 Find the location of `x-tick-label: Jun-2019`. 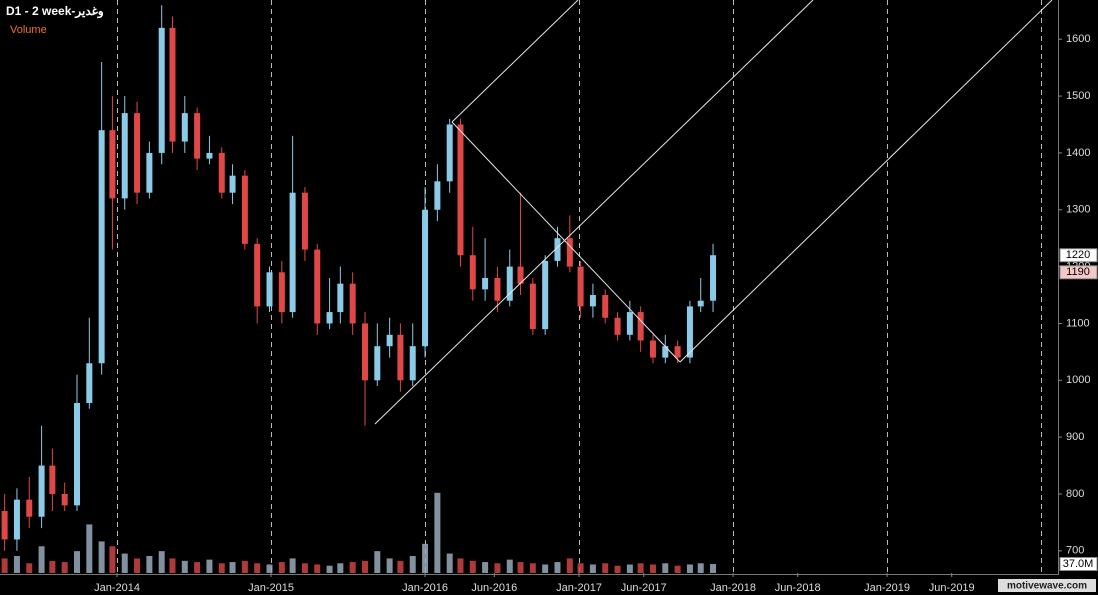

x-tick-label: Jun-2019 is located at coordinates (952, 588).